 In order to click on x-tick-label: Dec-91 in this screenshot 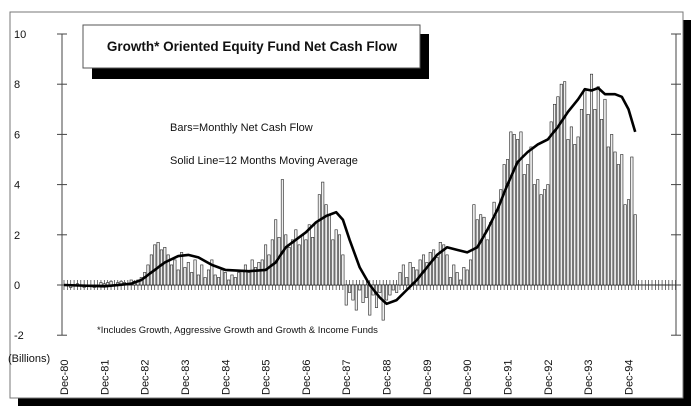, I will do `click(509, 377)`.